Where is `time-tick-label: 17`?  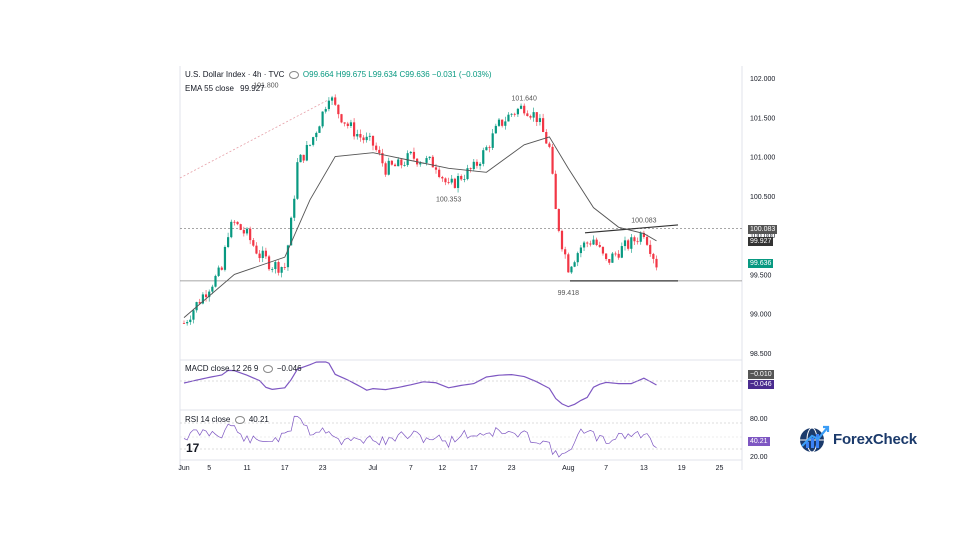
time-tick-label: 17 is located at coordinates (474, 468).